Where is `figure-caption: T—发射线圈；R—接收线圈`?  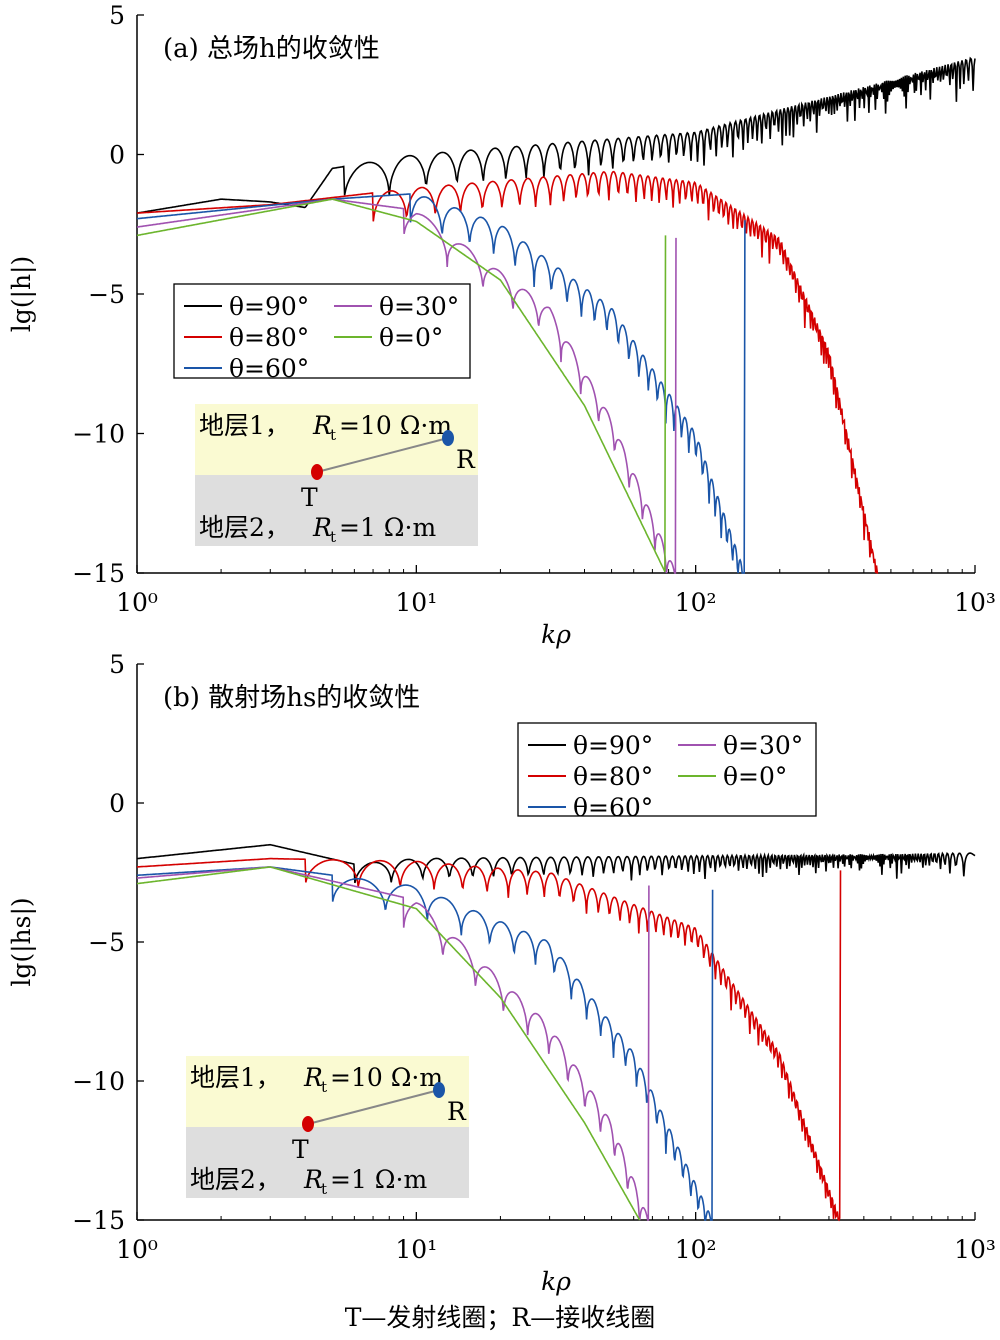
figure-caption: T—发射线圈；R—接收线圈 is located at coordinates (500, 1317).